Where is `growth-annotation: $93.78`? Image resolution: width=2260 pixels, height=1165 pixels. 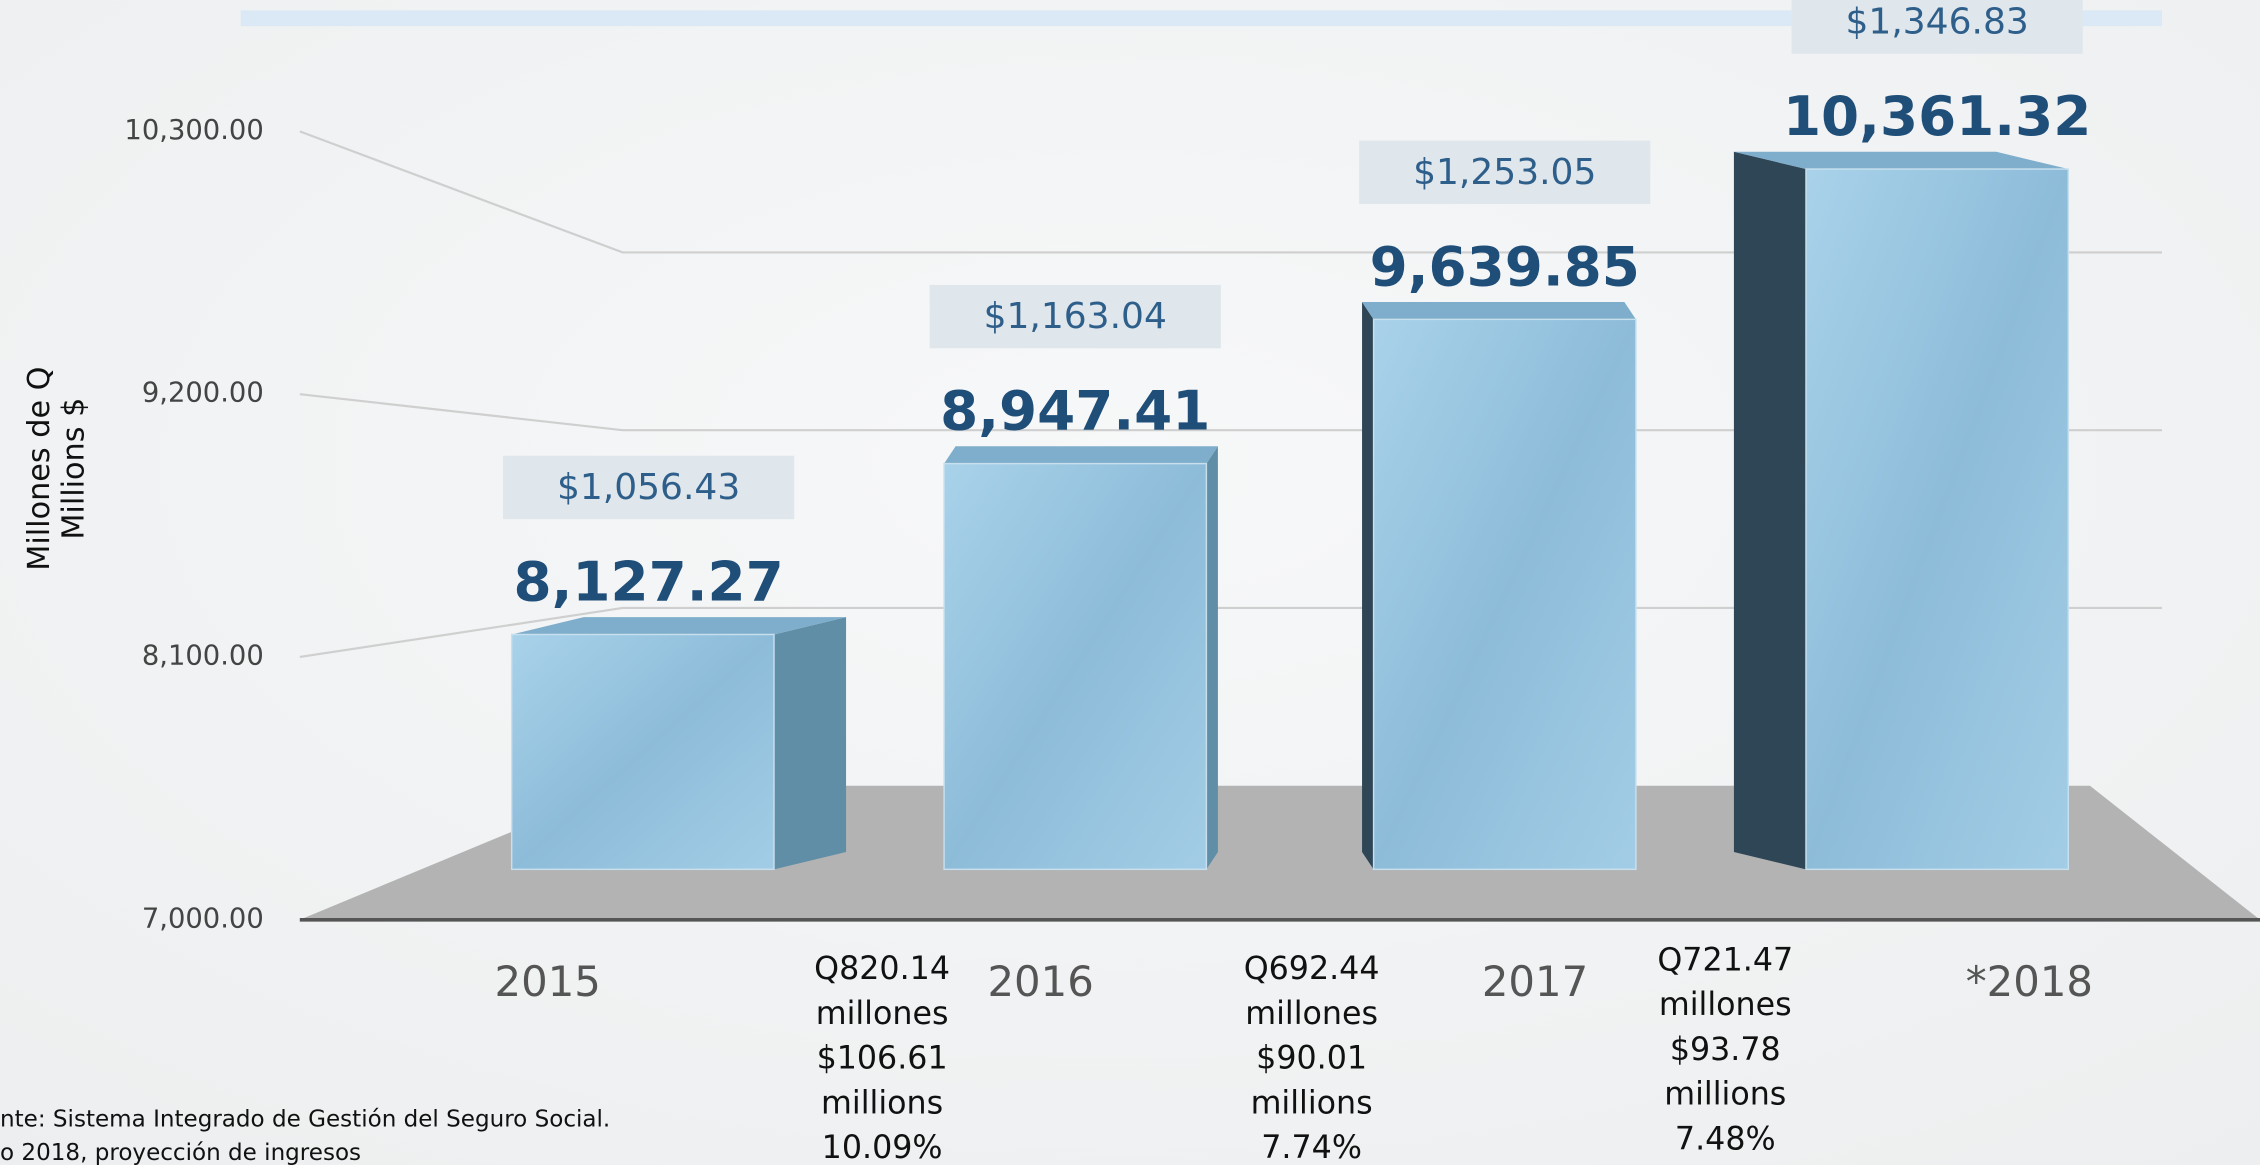 growth-annotation: $93.78 is located at coordinates (1725, 1050).